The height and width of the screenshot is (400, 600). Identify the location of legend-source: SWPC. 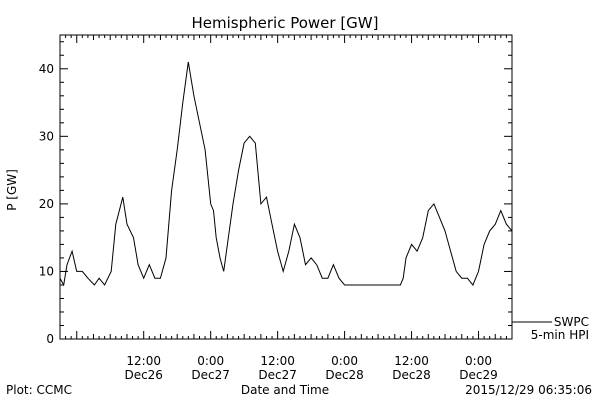
(571, 322).